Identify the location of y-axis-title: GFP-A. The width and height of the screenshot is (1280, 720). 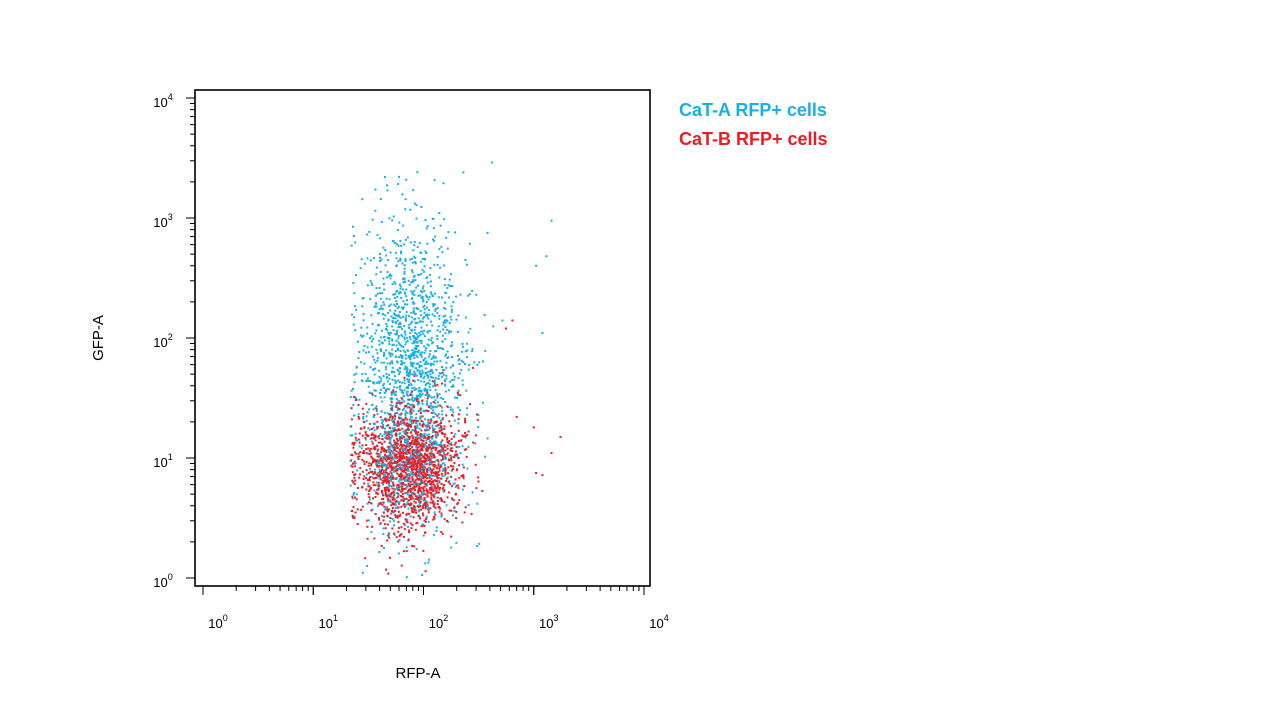
(98, 338).